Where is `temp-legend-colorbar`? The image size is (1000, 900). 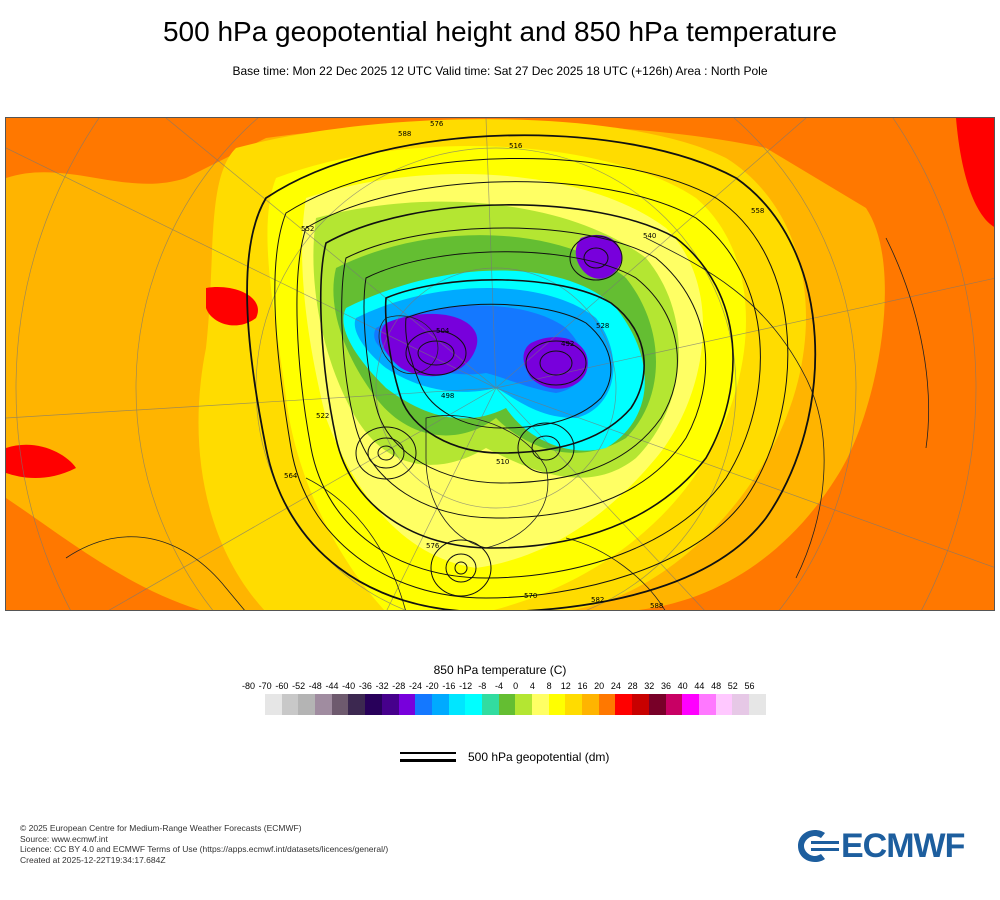 temp-legend-colorbar is located at coordinates (515, 704).